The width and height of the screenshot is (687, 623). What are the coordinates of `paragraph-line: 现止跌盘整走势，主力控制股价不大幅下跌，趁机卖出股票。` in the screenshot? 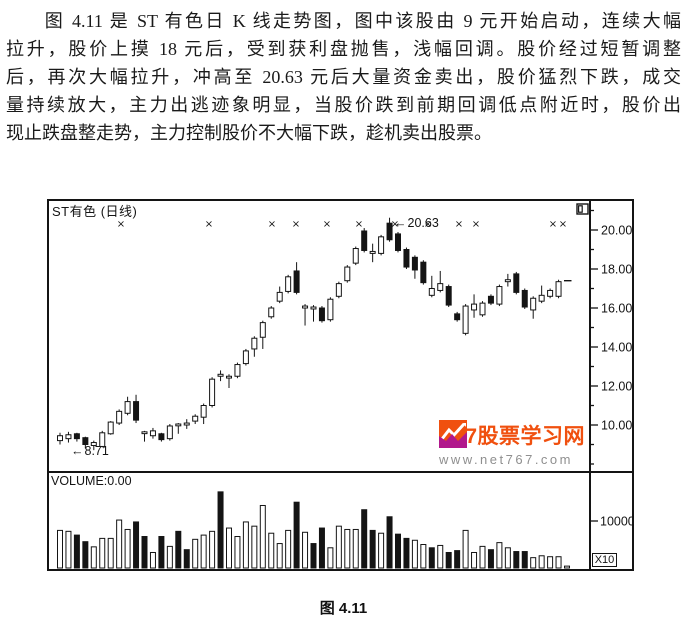 It's located at (249, 133).